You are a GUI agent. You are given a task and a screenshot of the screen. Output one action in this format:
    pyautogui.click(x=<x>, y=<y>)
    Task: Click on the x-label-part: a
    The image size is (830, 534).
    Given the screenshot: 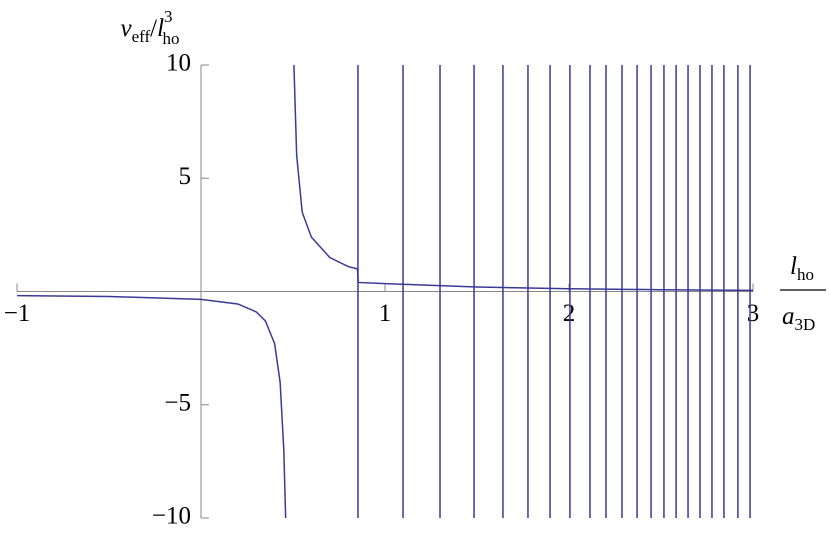 What is the action you would take?
    pyautogui.click(x=788, y=316)
    